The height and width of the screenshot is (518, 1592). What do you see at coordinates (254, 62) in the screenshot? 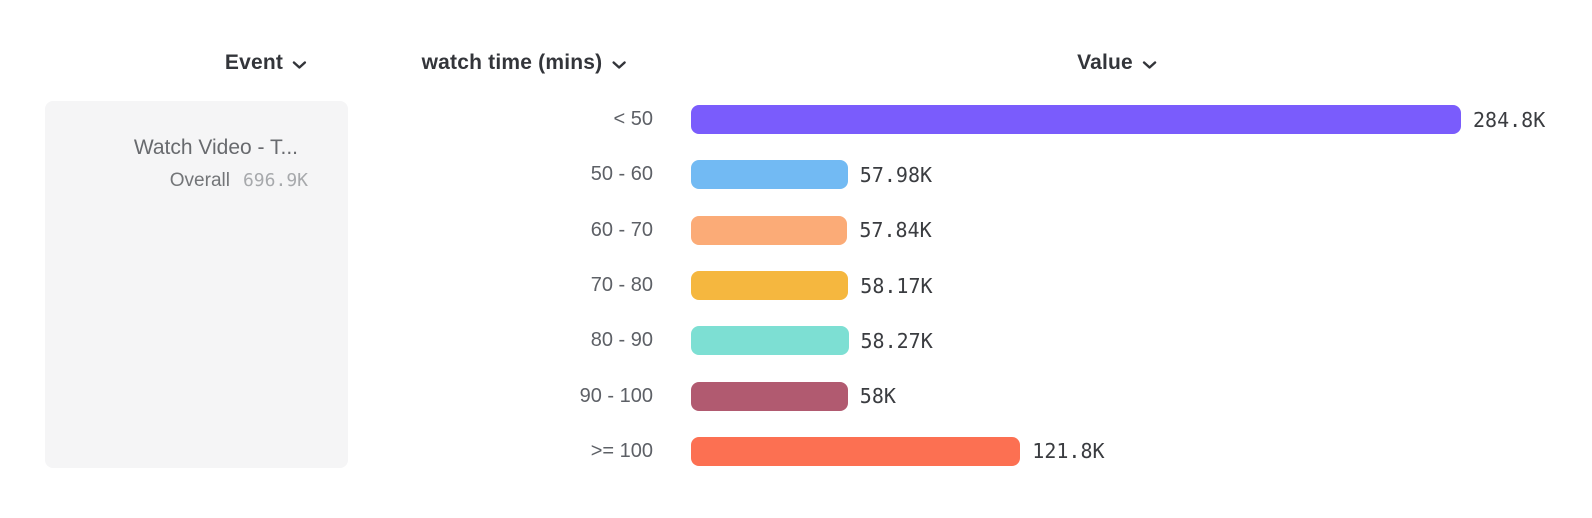
I see `column-header-event-label: Event` at bounding box center [254, 62].